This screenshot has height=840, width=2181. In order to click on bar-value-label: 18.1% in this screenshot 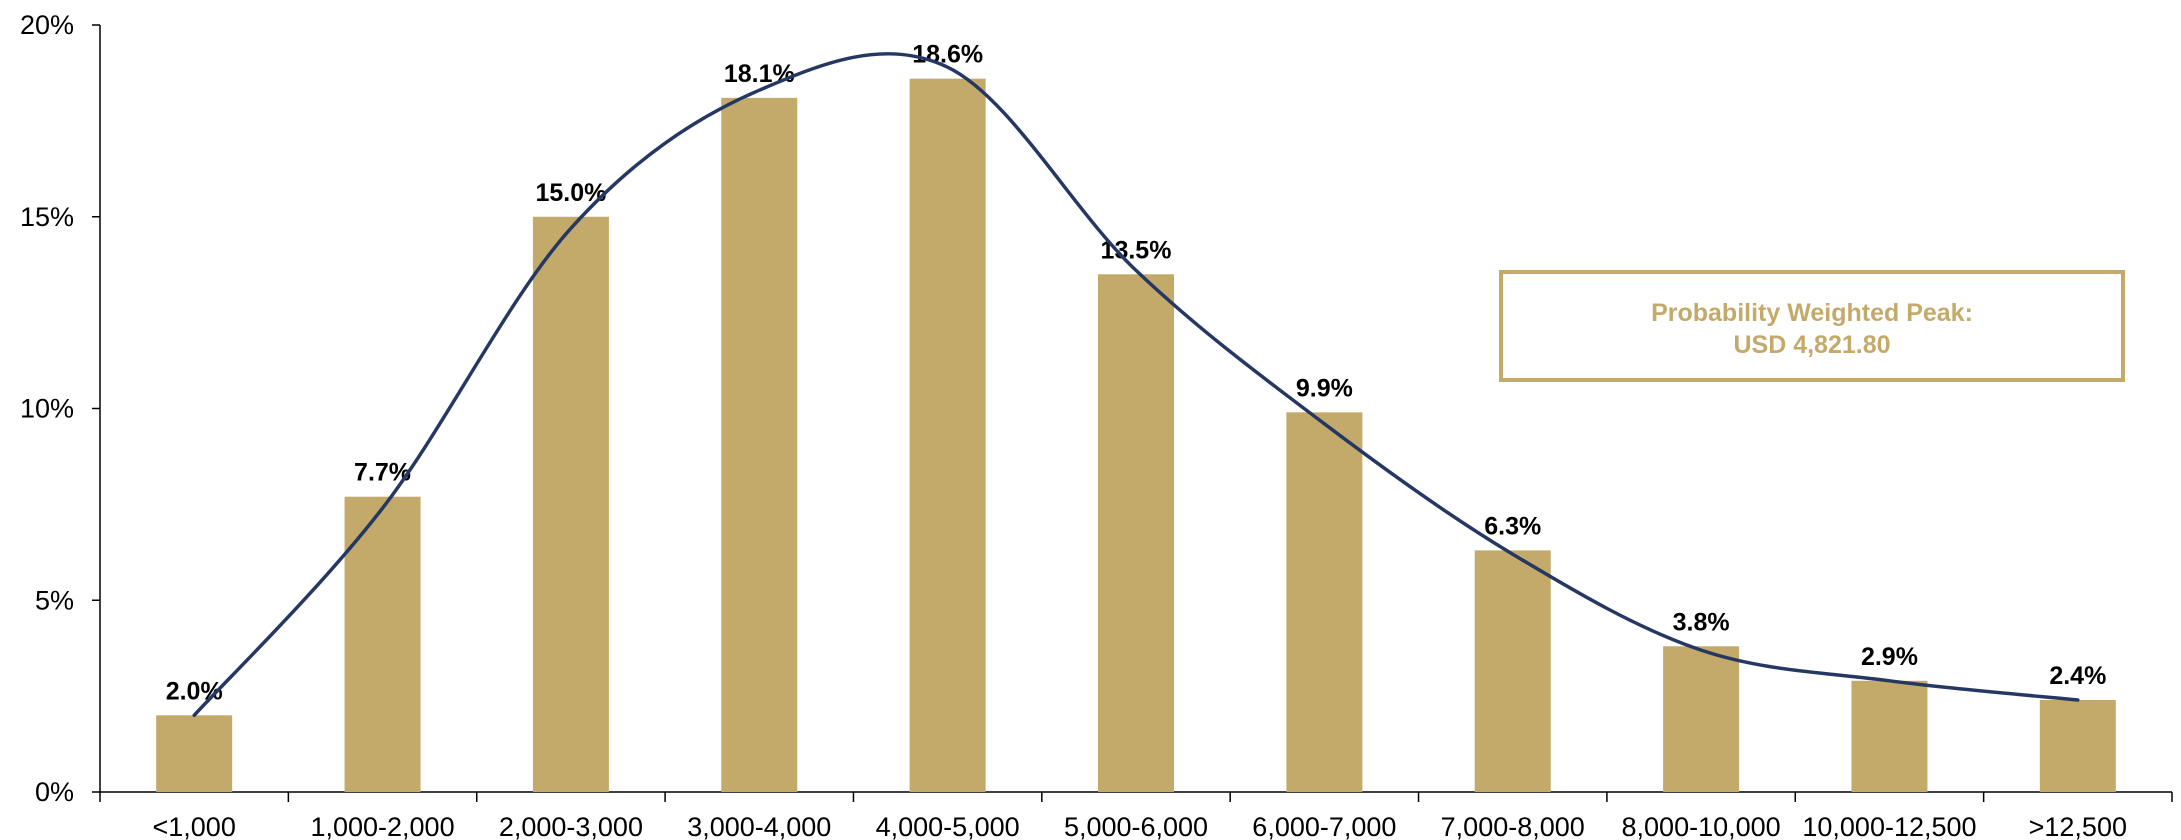, I will do `click(759, 74)`.